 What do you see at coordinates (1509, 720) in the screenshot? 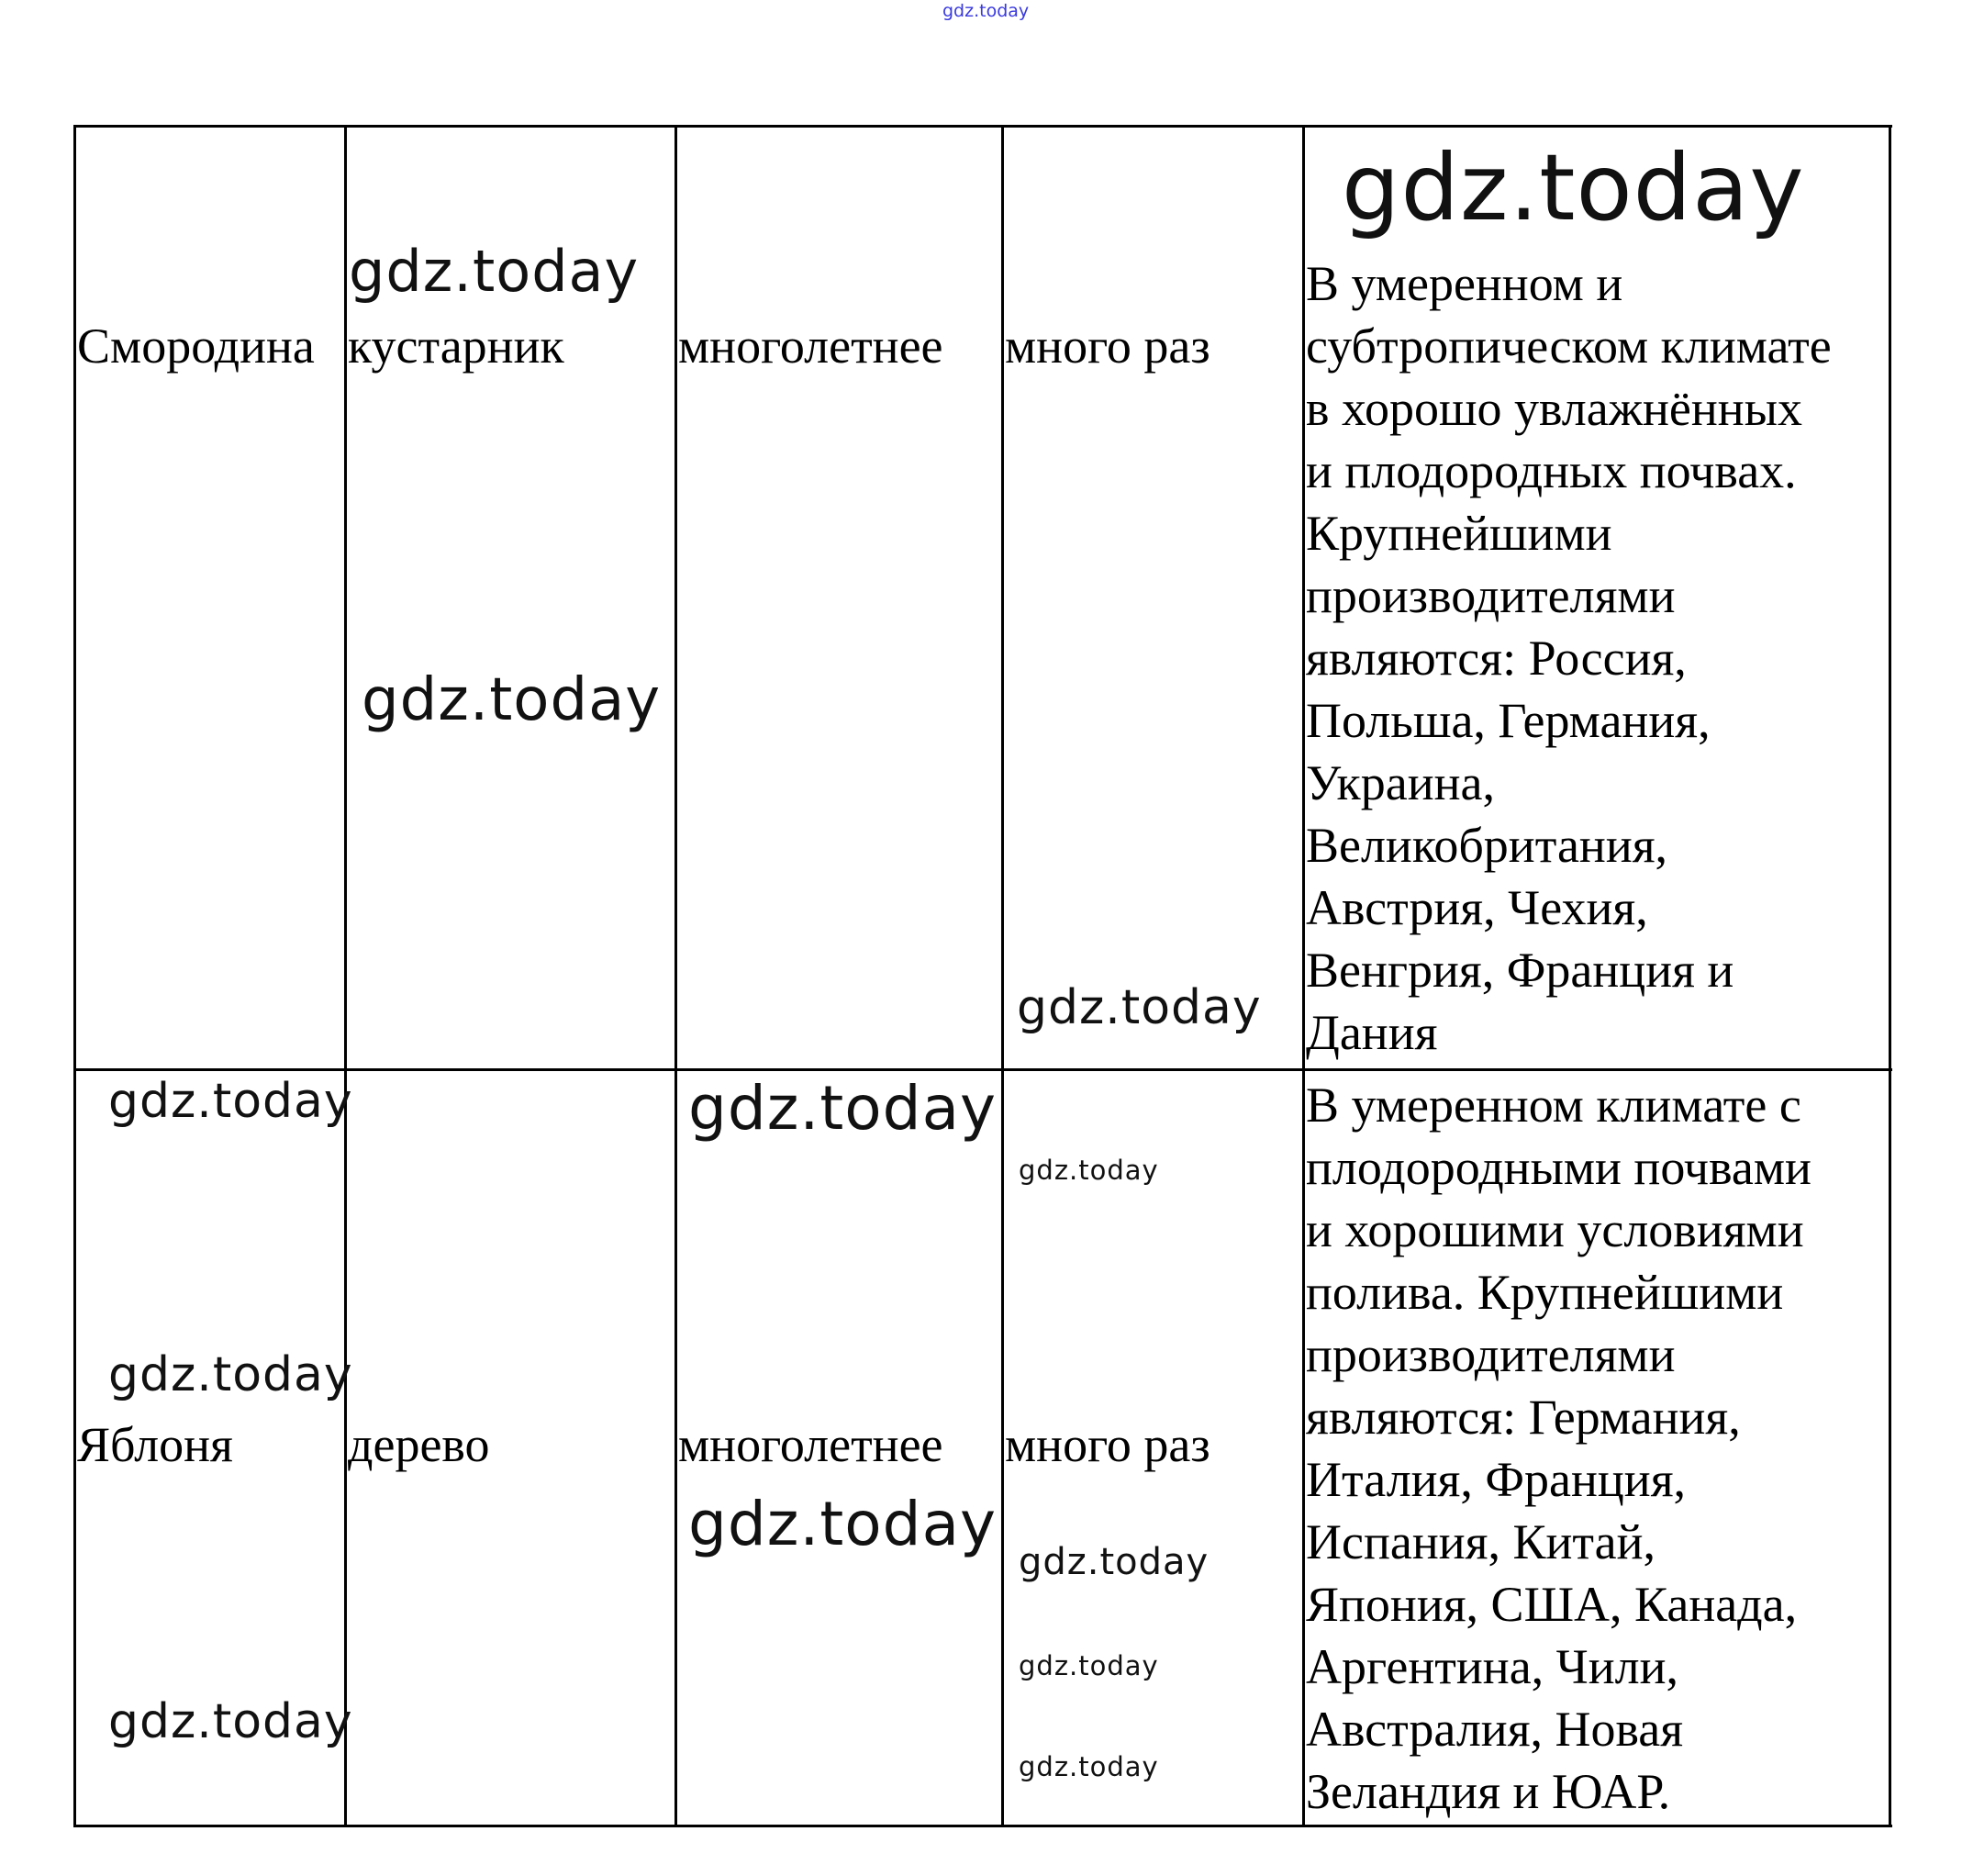
I see `text-line: Польша, Германия,` at bounding box center [1509, 720].